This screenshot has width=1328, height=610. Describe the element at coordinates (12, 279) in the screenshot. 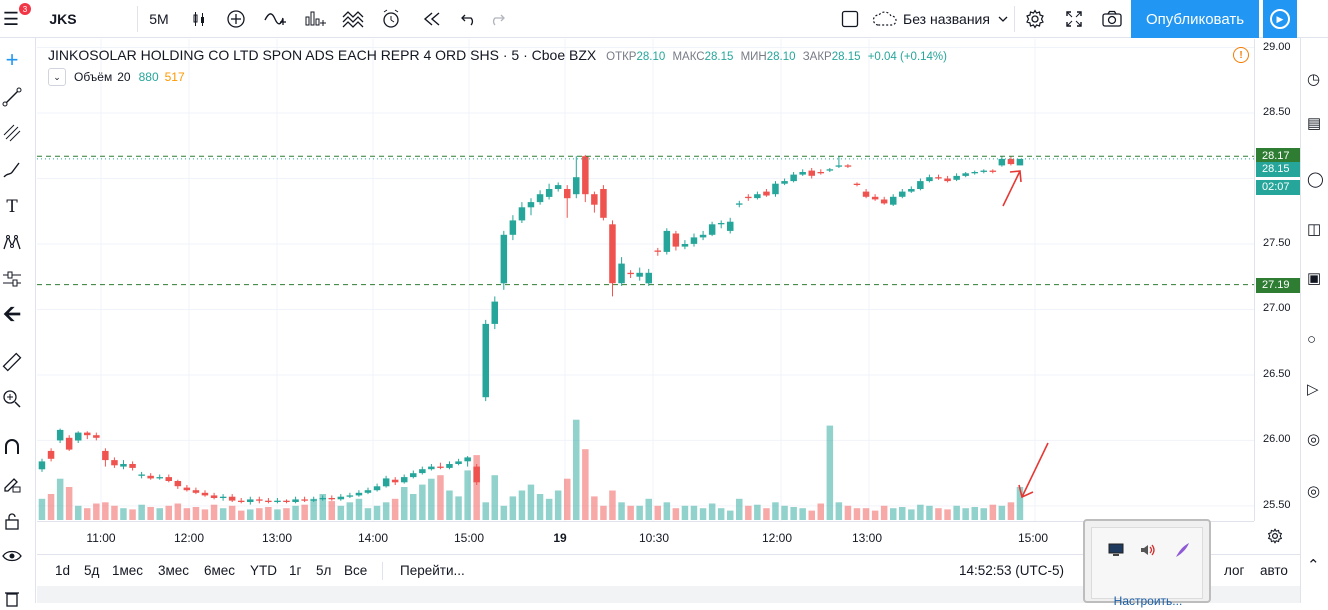

I see `prediction-icon` at that location.